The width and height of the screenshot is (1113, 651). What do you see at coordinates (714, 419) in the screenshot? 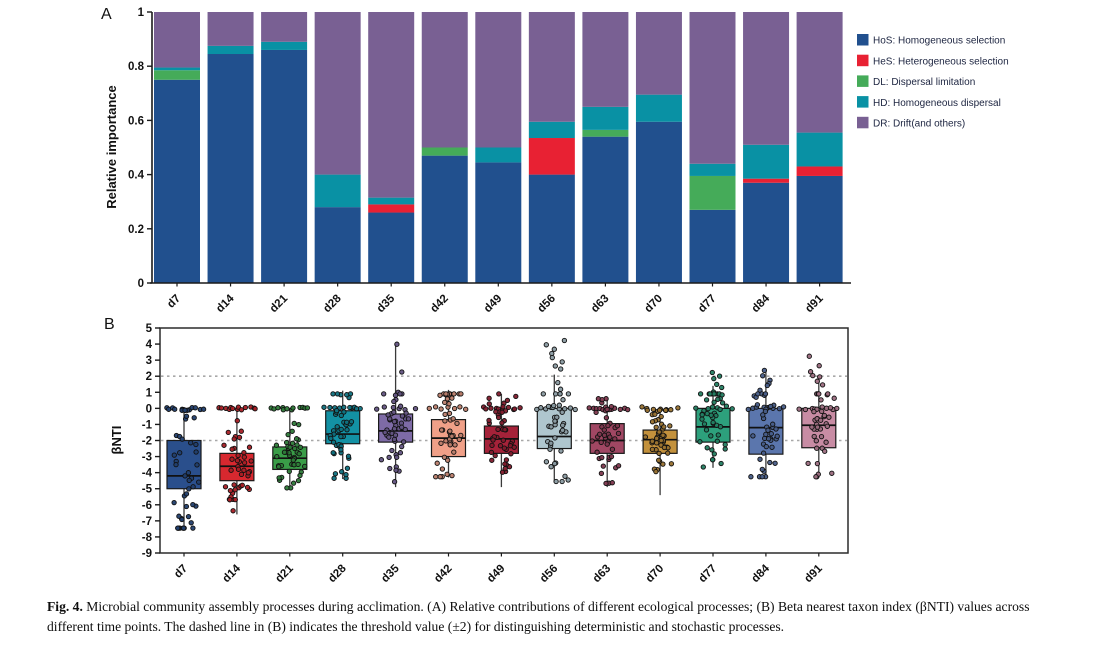
I see `boxplot-d77` at bounding box center [714, 419].